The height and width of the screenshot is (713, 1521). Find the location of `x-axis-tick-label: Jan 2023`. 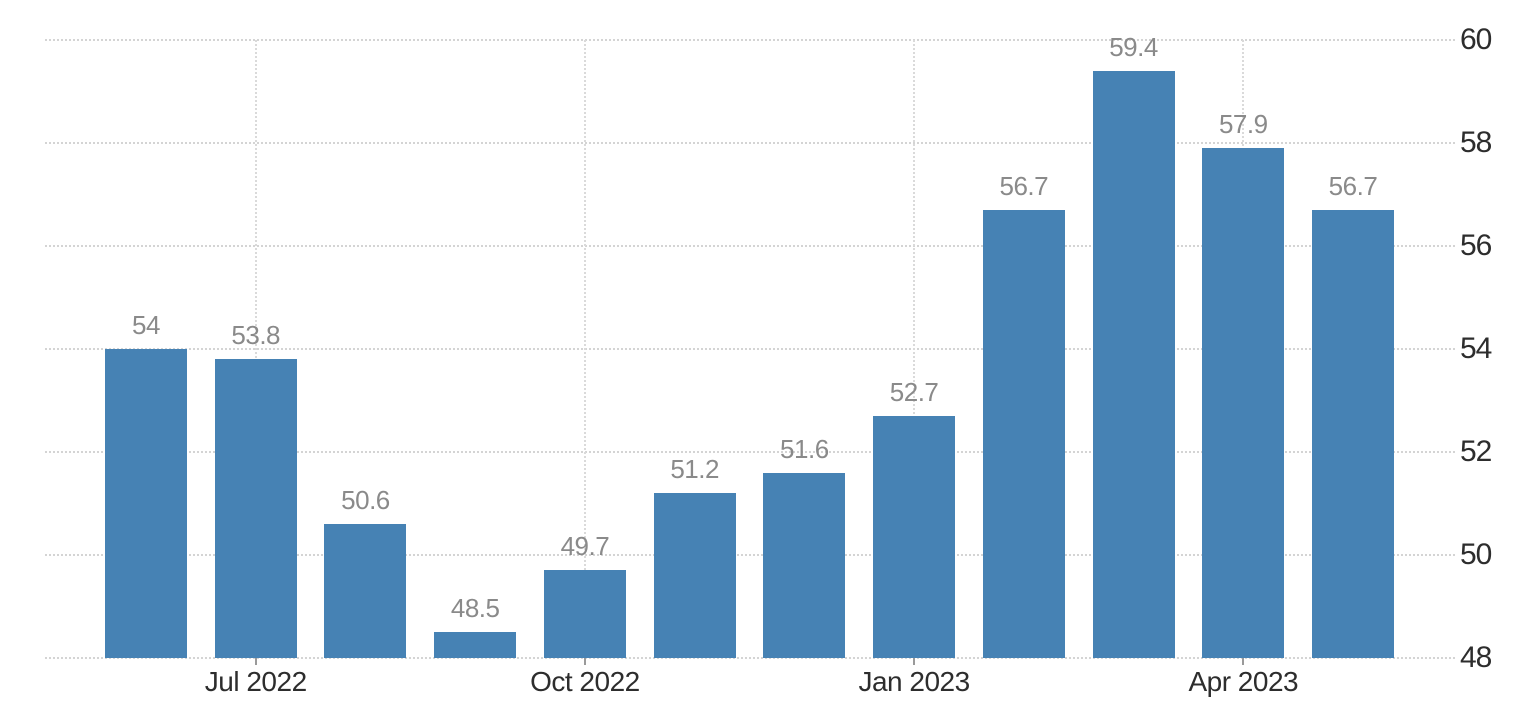

x-axis-tick-label: Jan 2023 is located at coordinates (914, 681).